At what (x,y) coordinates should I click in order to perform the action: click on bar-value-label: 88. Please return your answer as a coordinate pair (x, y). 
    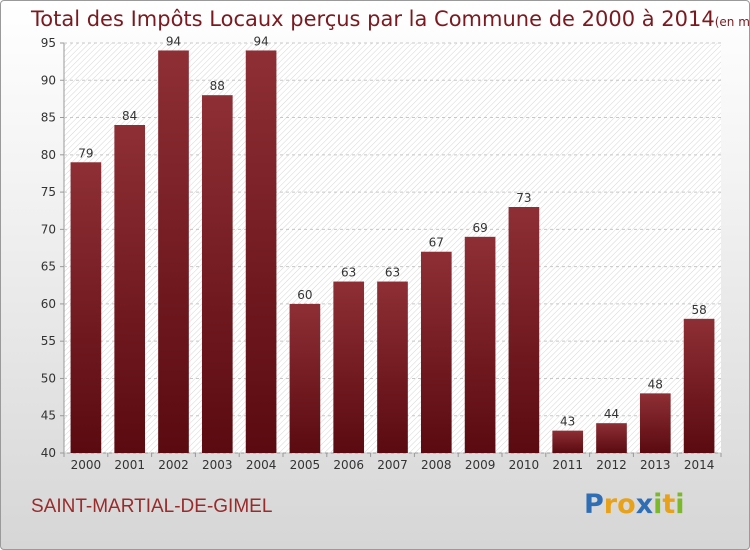
    Looking at the image, I should click on (217, 86).